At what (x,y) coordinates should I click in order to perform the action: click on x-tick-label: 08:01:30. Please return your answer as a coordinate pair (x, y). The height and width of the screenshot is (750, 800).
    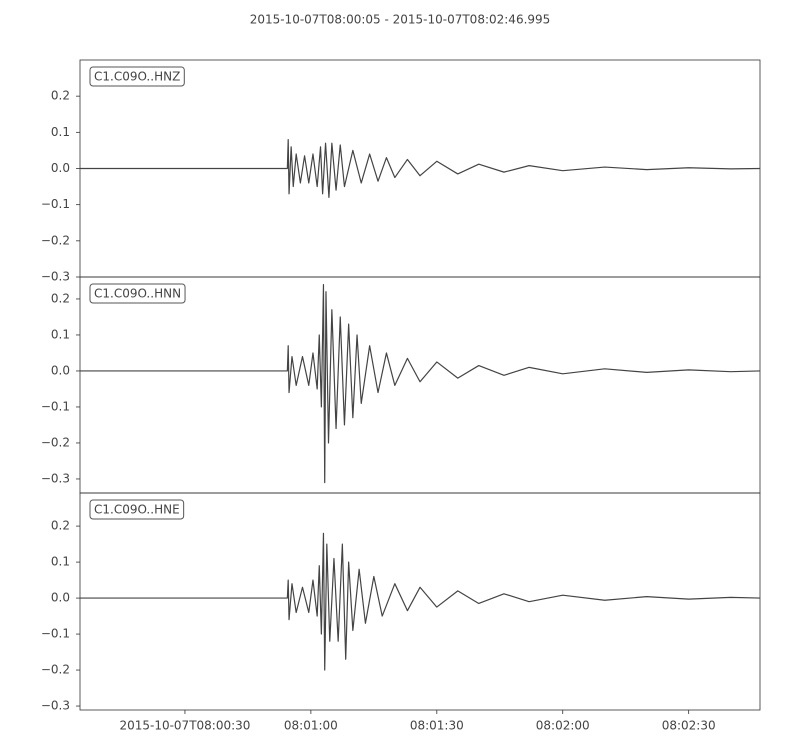
    Looking at the image, I should click on (437, 726).